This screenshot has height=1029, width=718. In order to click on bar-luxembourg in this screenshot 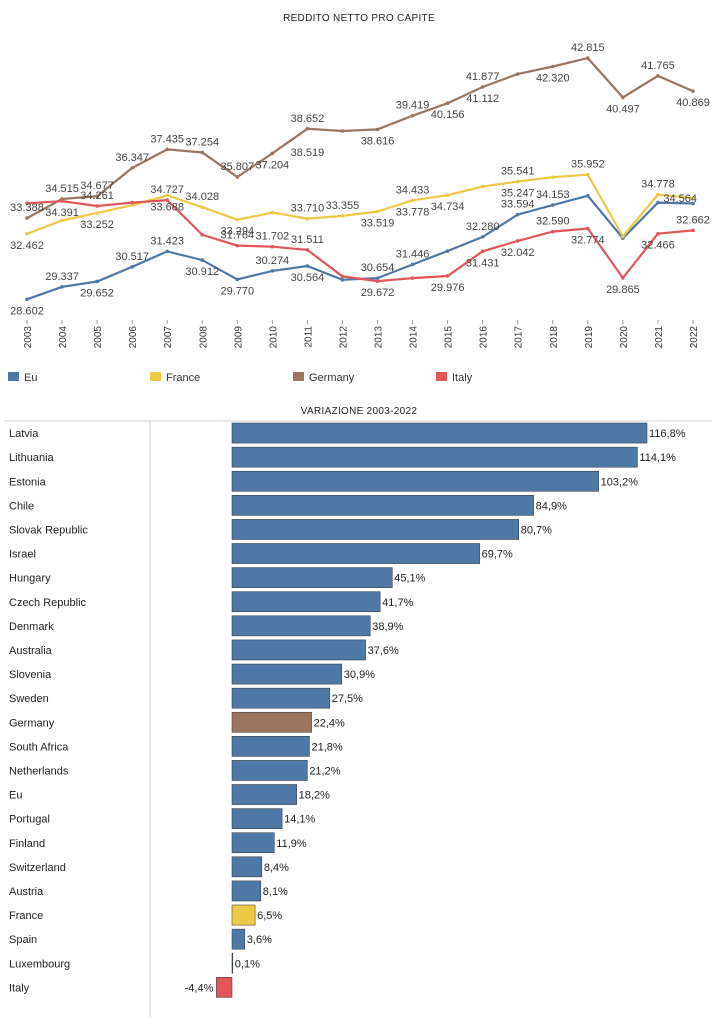, I will do `click(232, 963)`.